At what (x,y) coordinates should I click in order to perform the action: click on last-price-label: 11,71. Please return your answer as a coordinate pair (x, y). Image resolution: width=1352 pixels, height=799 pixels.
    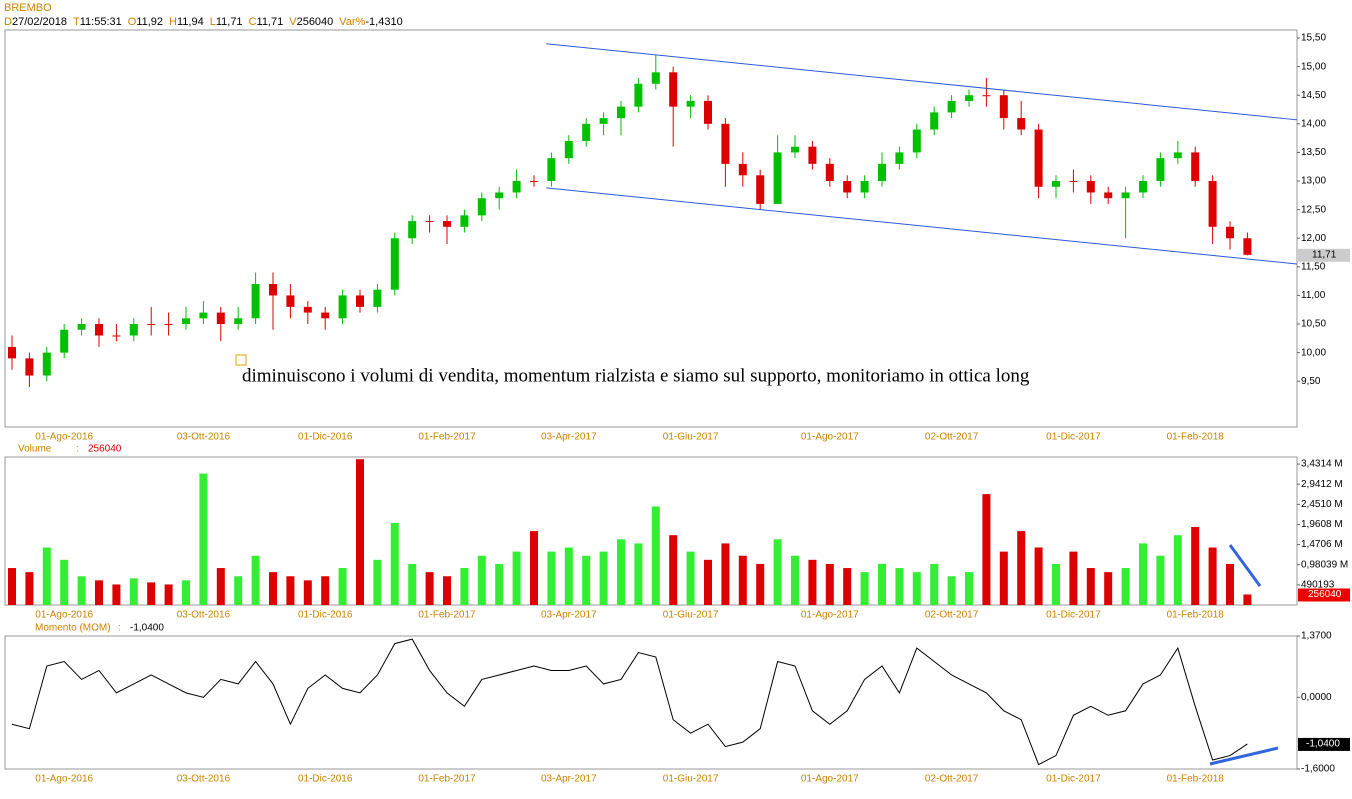
    Looking at the image, I should click on (1324, 254).